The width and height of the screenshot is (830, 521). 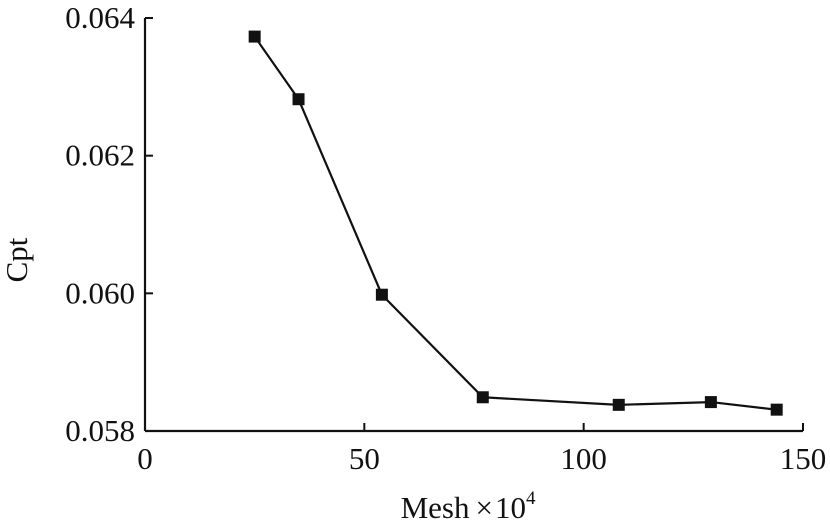 What do you see at coordinates (100, 430) in the screenshot?
I see `y-tick-label: 0.058` at bounding box center [100, 430].